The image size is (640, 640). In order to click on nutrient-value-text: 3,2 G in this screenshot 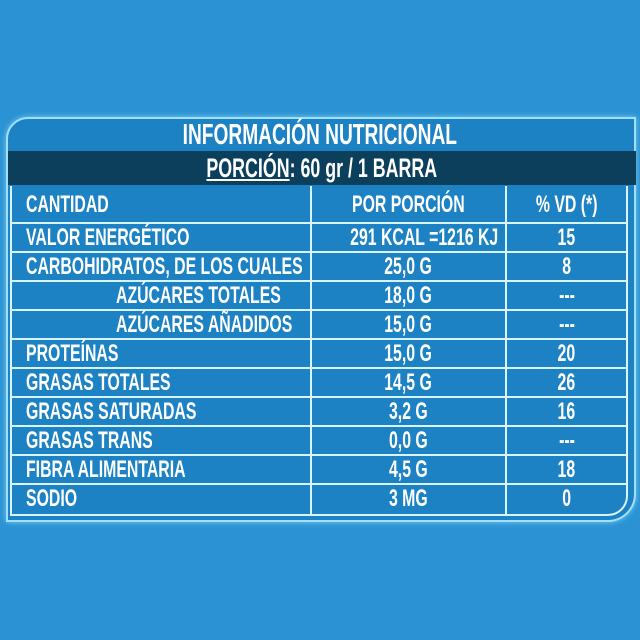, I will do `click(408, 411)`.